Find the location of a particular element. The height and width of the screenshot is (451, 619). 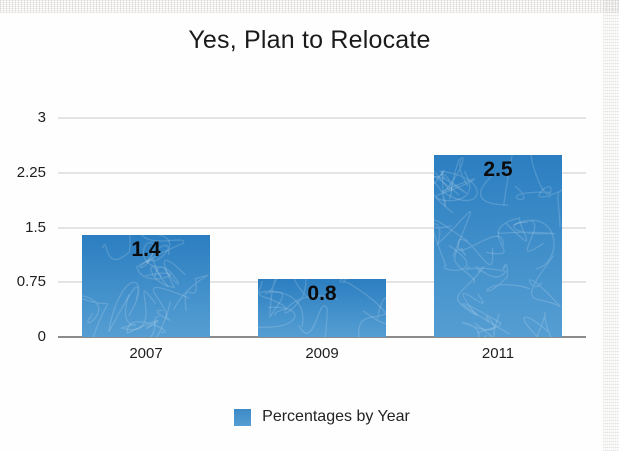

y-tick-label: 1.5 is located at coordinates (35, 227).